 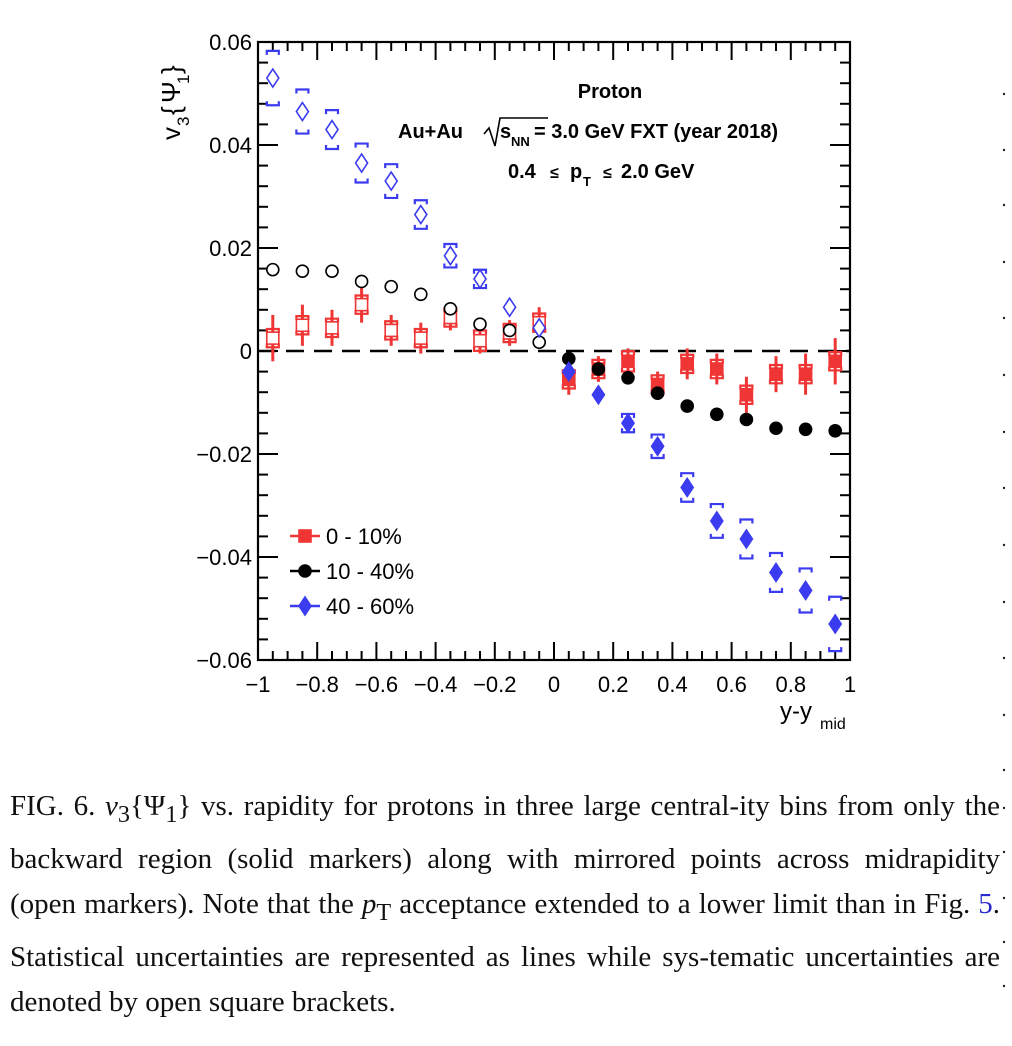 I want to click on x-tick-label: 0.6, so click(x=731, y=684).